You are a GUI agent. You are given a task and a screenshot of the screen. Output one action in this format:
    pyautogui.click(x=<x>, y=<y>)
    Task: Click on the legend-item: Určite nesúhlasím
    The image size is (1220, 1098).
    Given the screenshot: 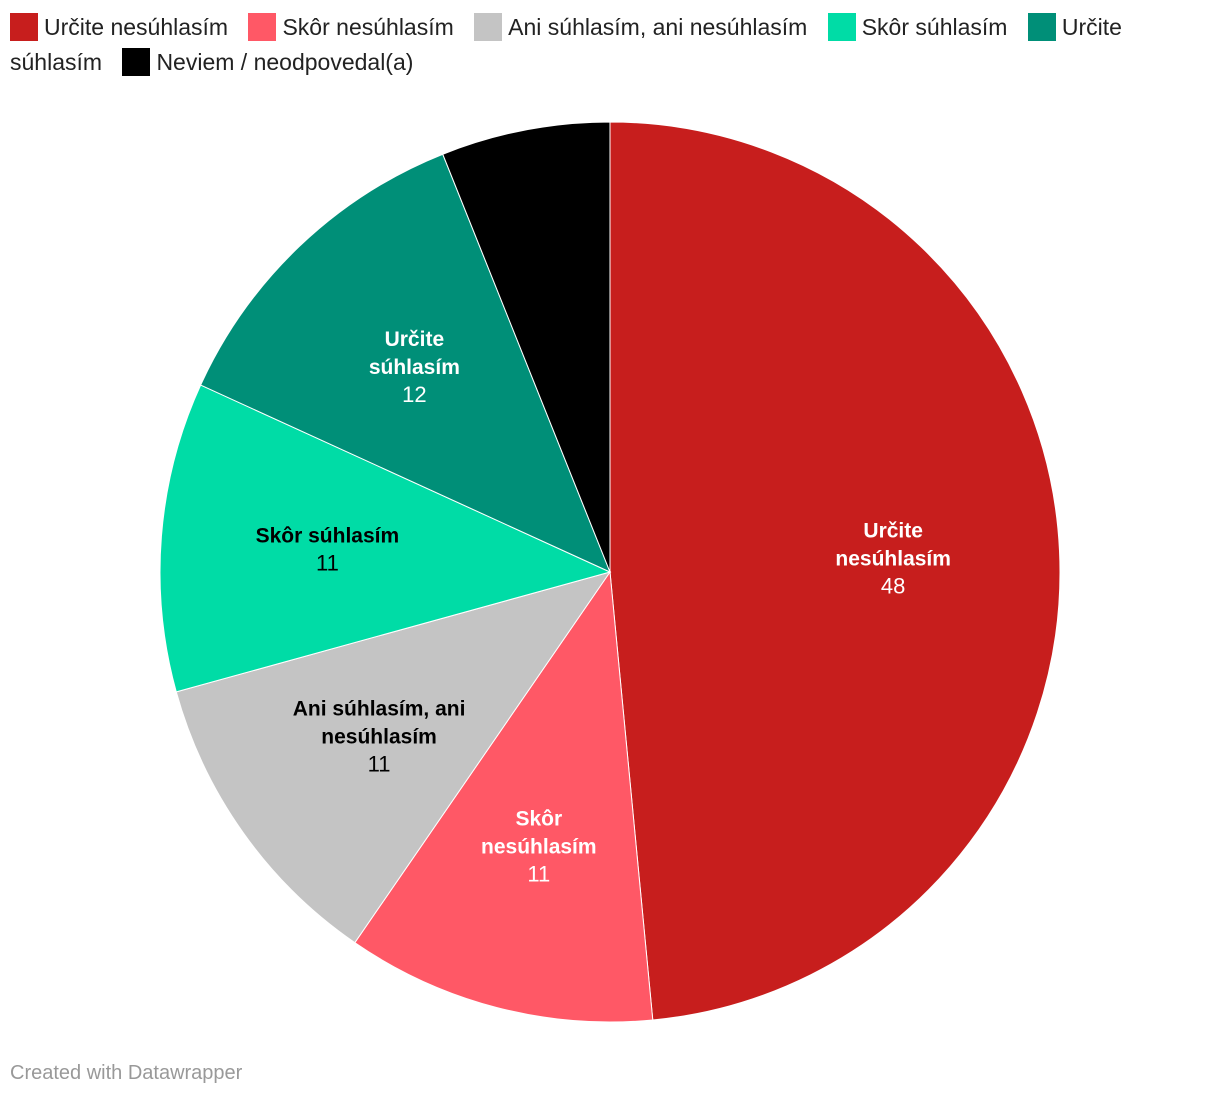 What is the action you would take?
    pyautogui.click(x=119, y=27)
    